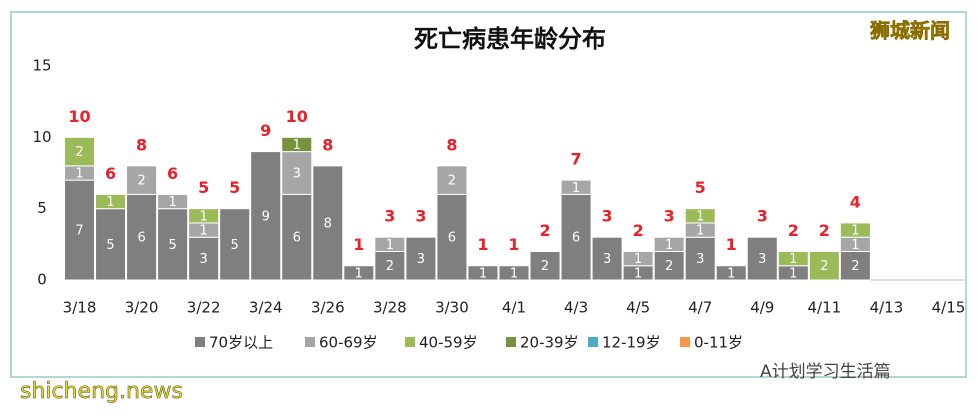  What do you see at coordinates (576, 308) in the screenshot?
I see `x-tick-label: 4/3` at bounding box center [576, 308].